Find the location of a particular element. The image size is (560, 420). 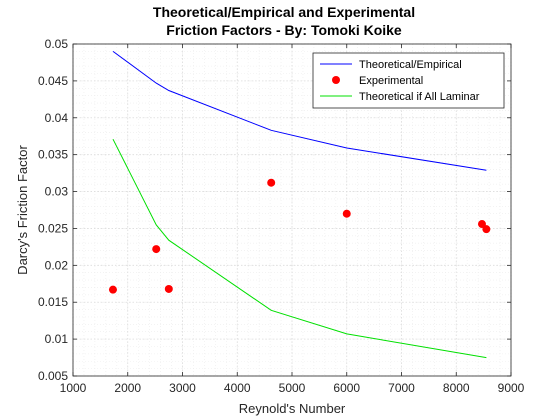

y-tick-label: 0.005 is located at coordinates (53, 376).